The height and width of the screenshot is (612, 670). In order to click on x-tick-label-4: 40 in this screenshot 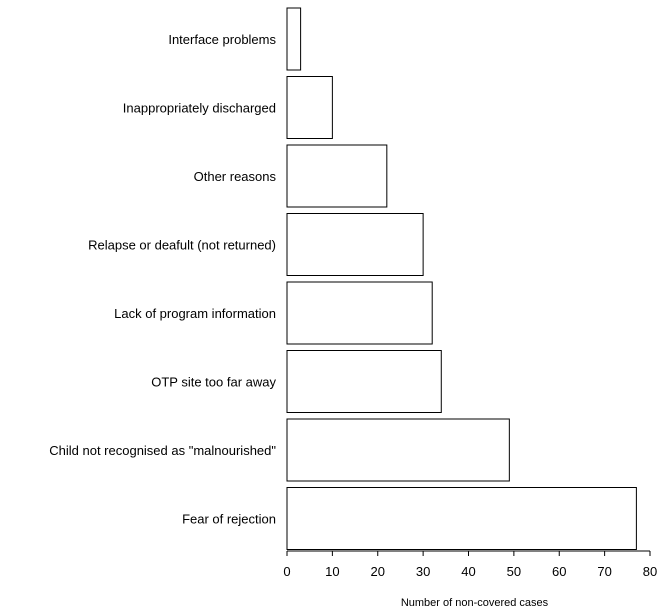, I will do `click(468, 571)`.